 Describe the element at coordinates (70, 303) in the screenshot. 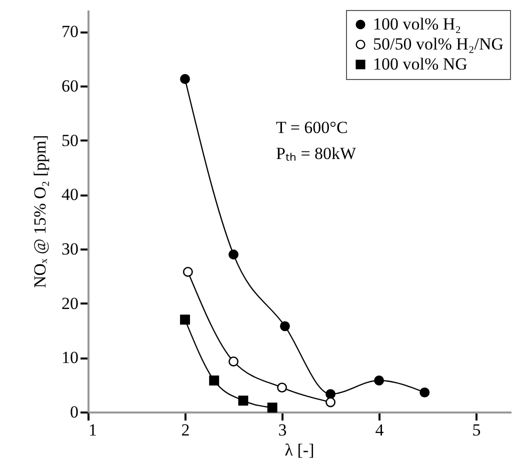

I see `y-tick-label: 20` at that location.